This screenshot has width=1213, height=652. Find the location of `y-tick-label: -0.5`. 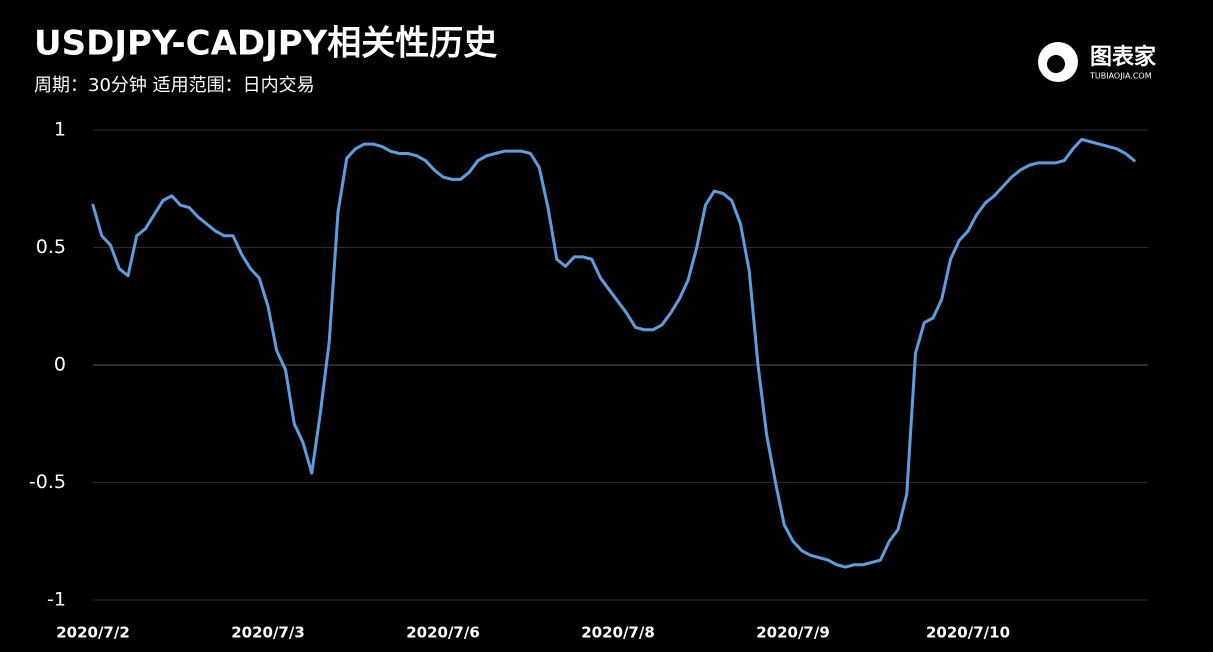

y-tick-label: -0.5 is located at coordinates (47, 482).